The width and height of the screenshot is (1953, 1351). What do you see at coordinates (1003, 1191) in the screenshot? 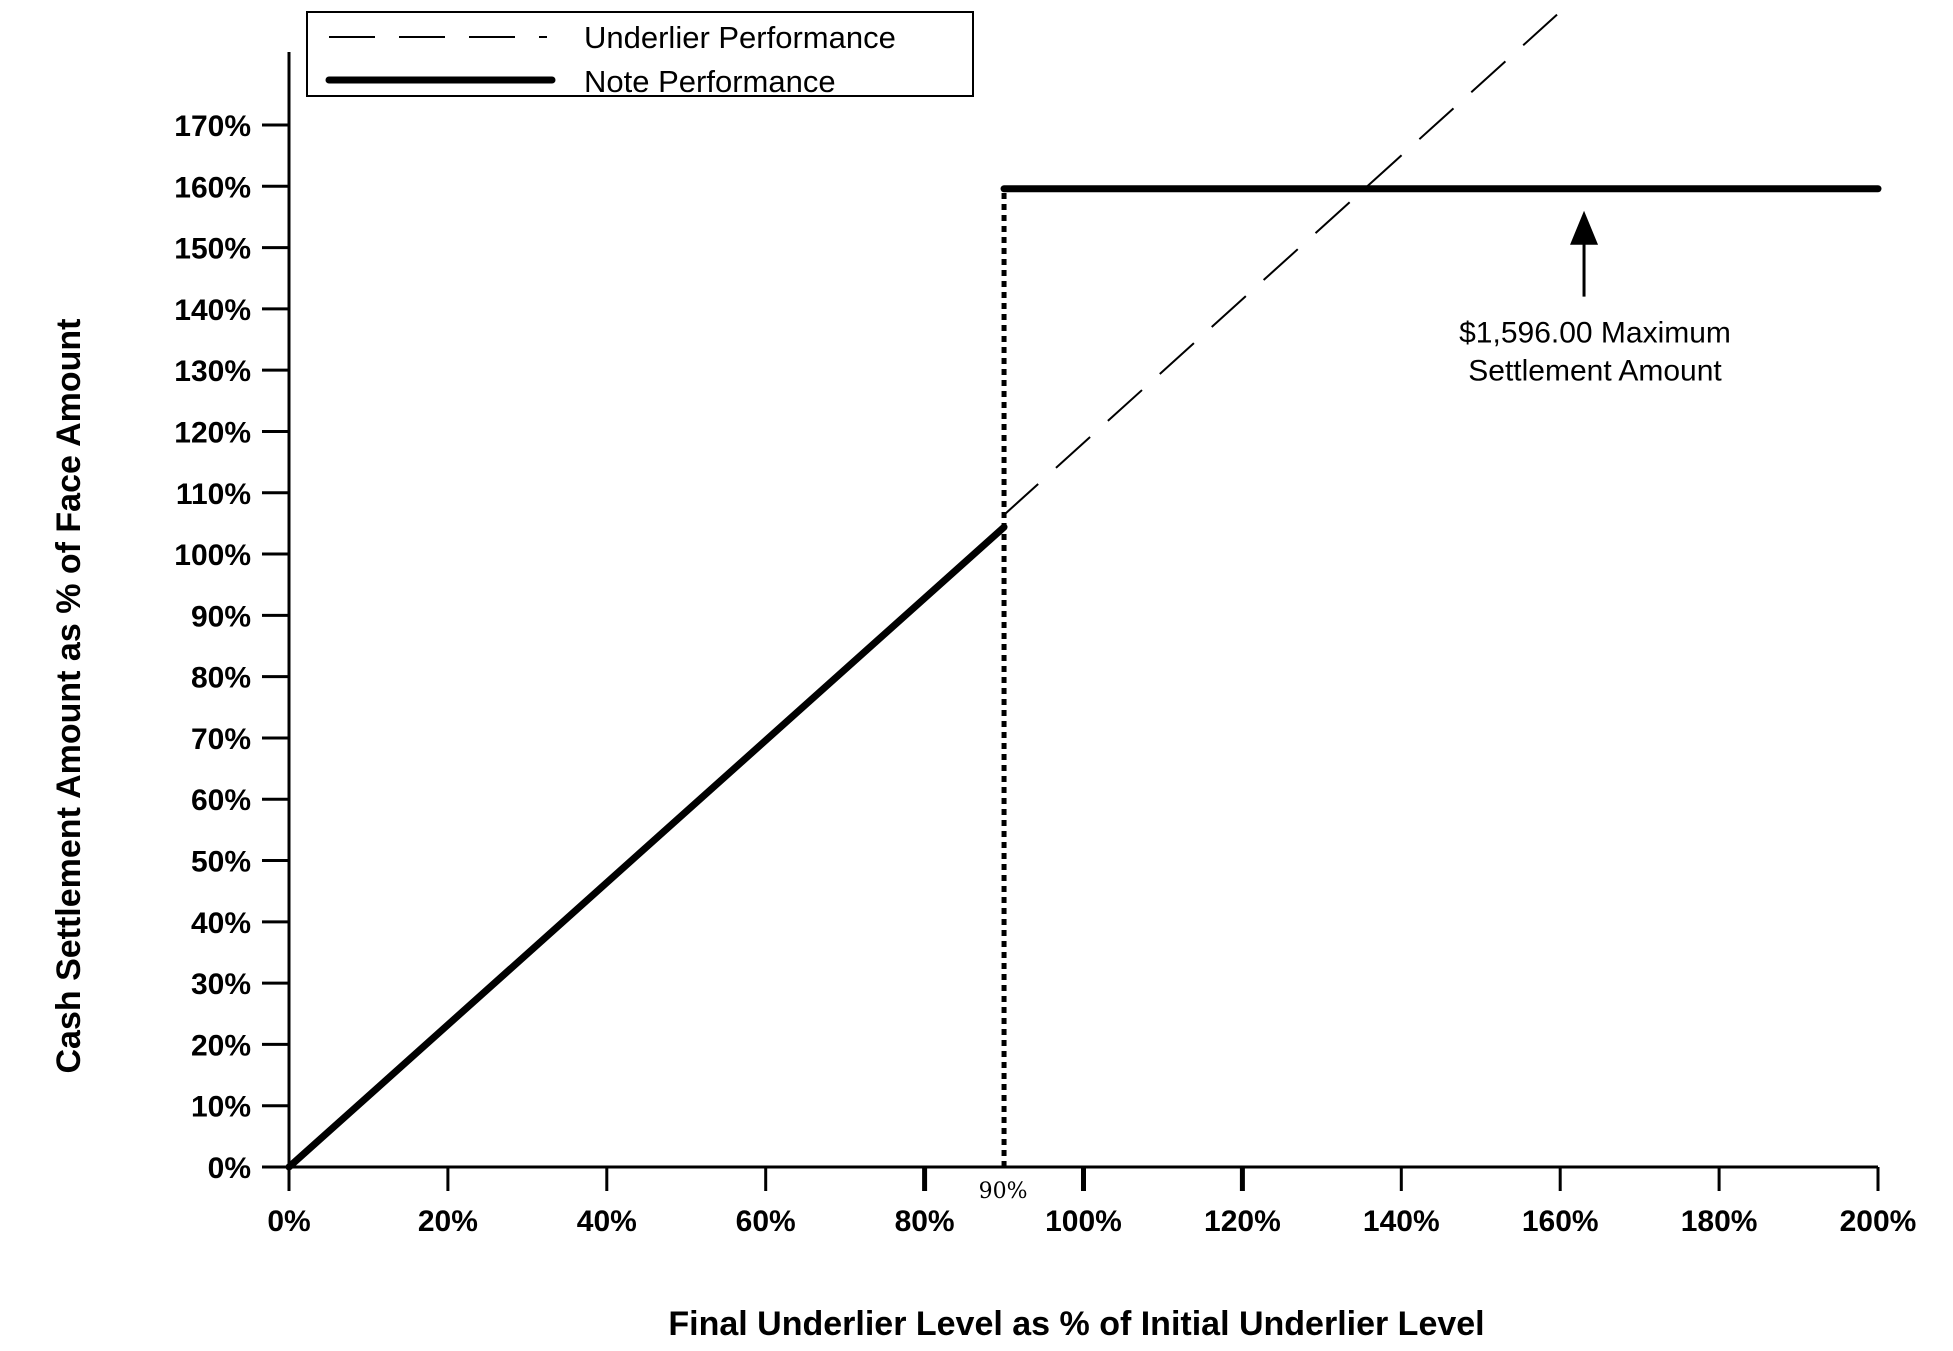
I see `threshold-label: 90%` at bounding box center [1003, 1191].